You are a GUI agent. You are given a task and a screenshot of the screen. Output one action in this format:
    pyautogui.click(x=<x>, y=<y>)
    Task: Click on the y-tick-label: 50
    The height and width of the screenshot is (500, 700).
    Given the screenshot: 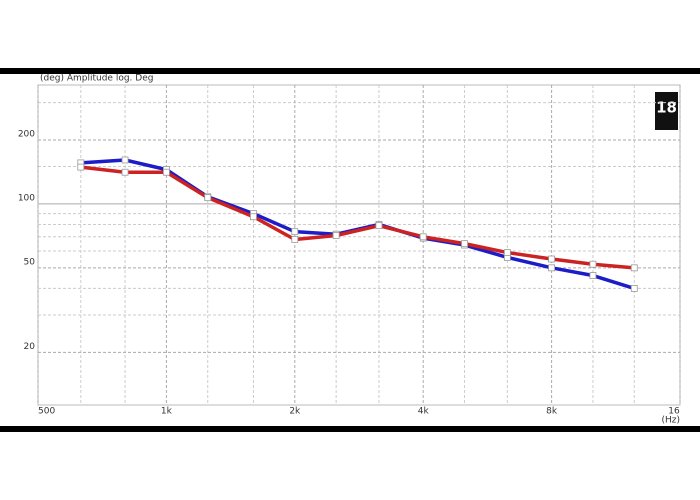 What is the action you would take?
    pyautogui.click(x=30, y=262)
    